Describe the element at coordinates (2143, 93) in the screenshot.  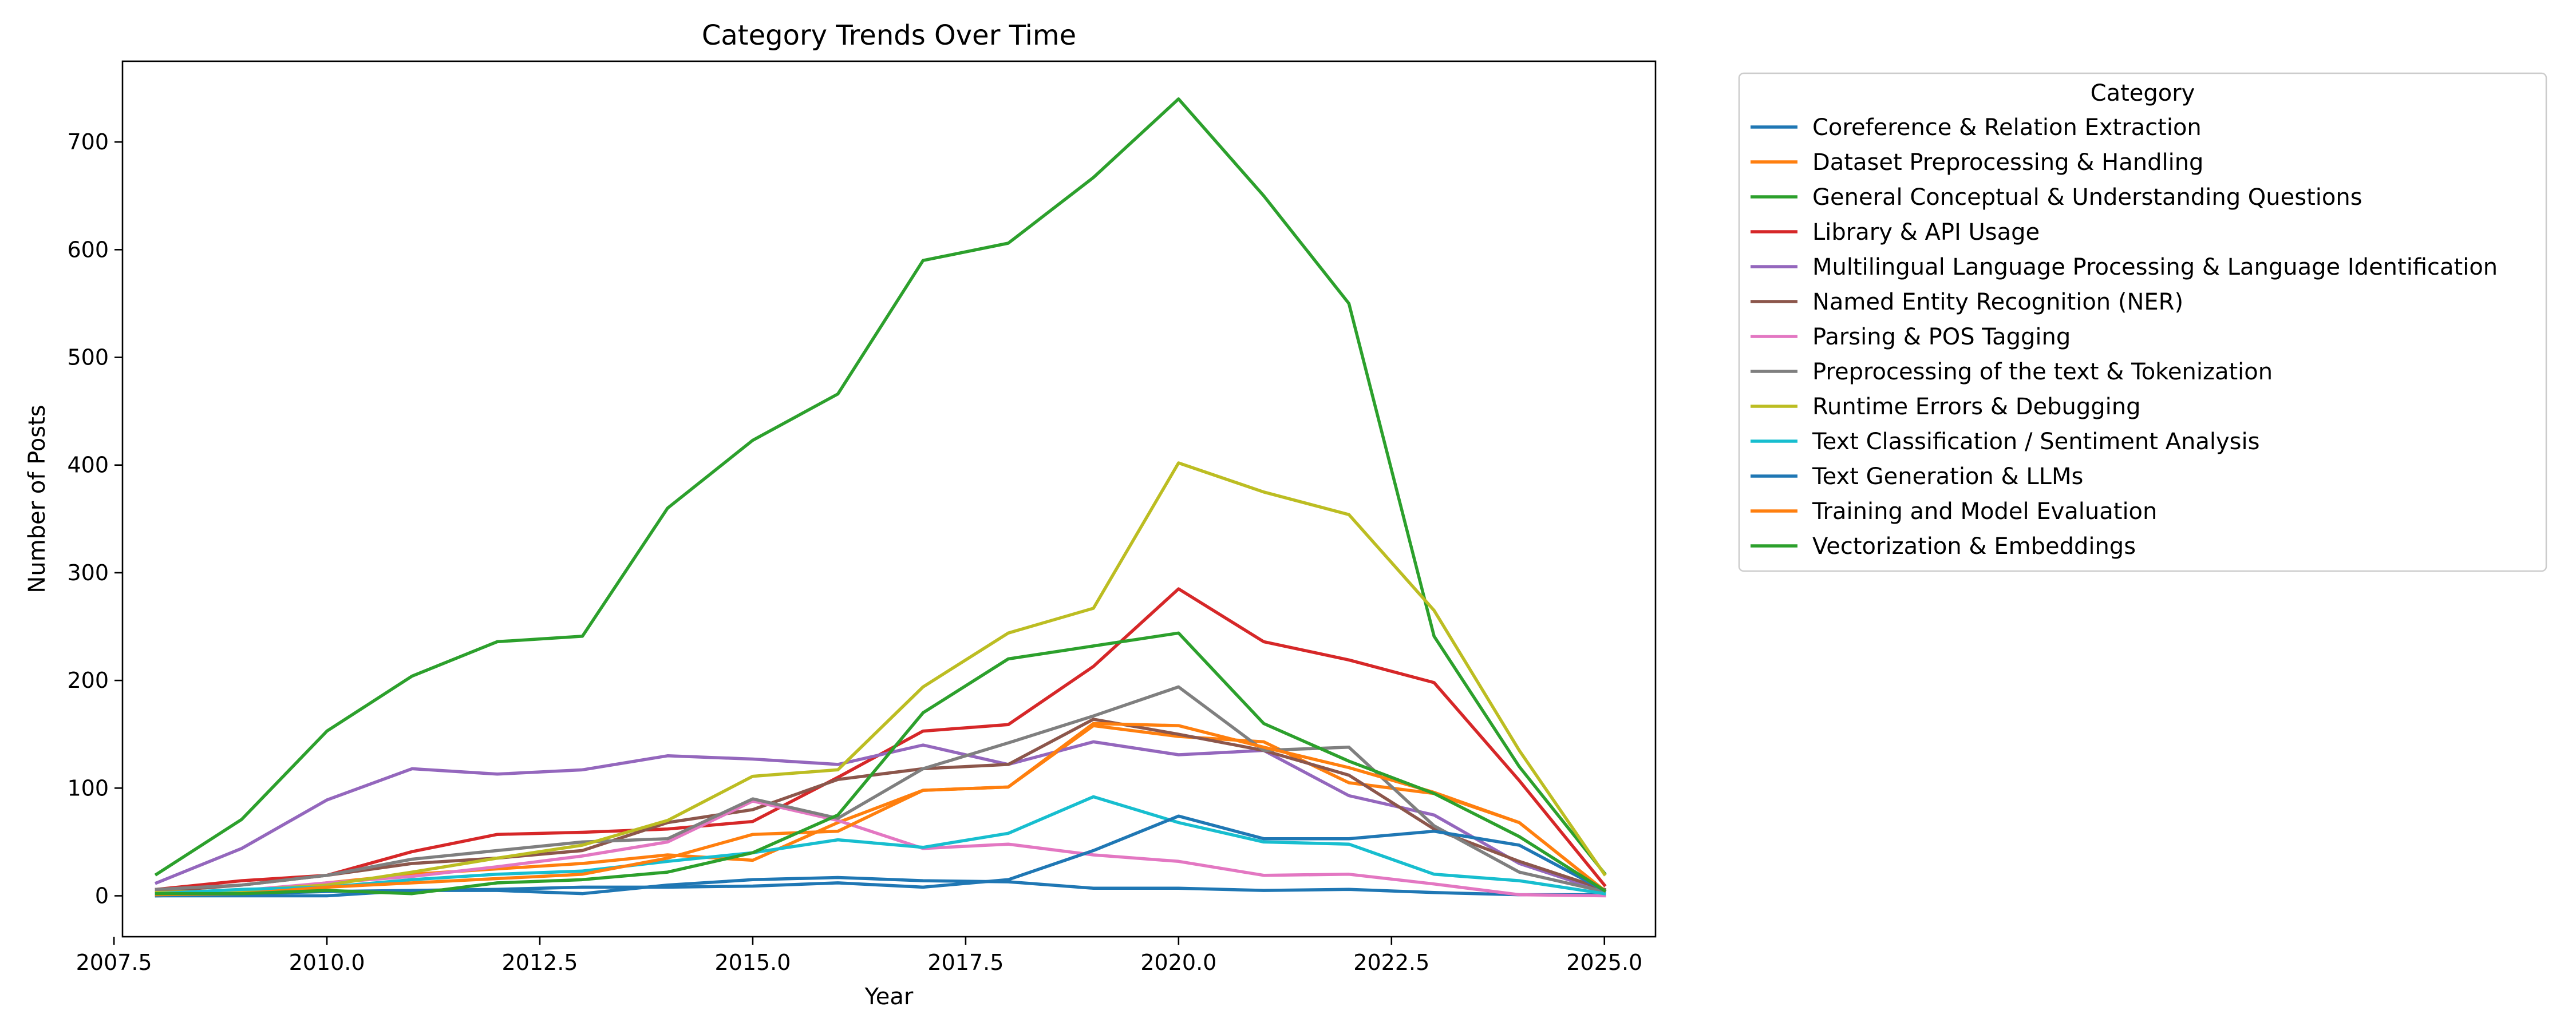
I see `legend-title: Category` at that location.